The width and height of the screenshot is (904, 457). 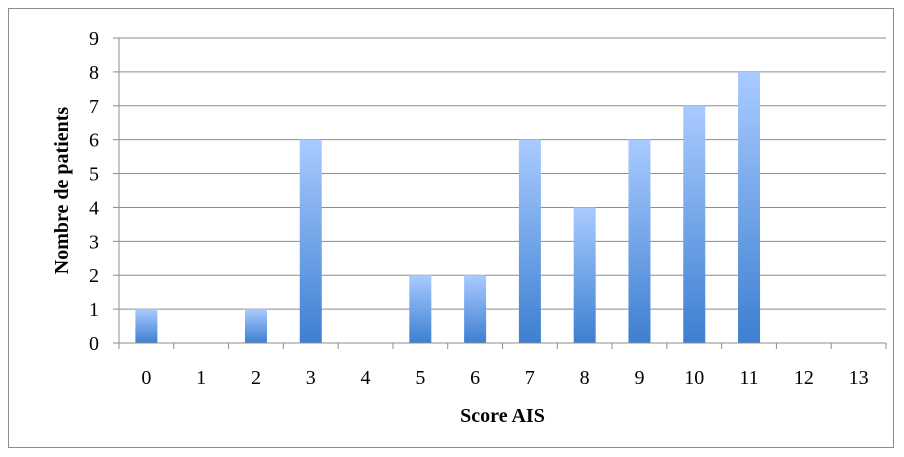 I want to click on x-tick-label: 8, so click(x=585, y=378).